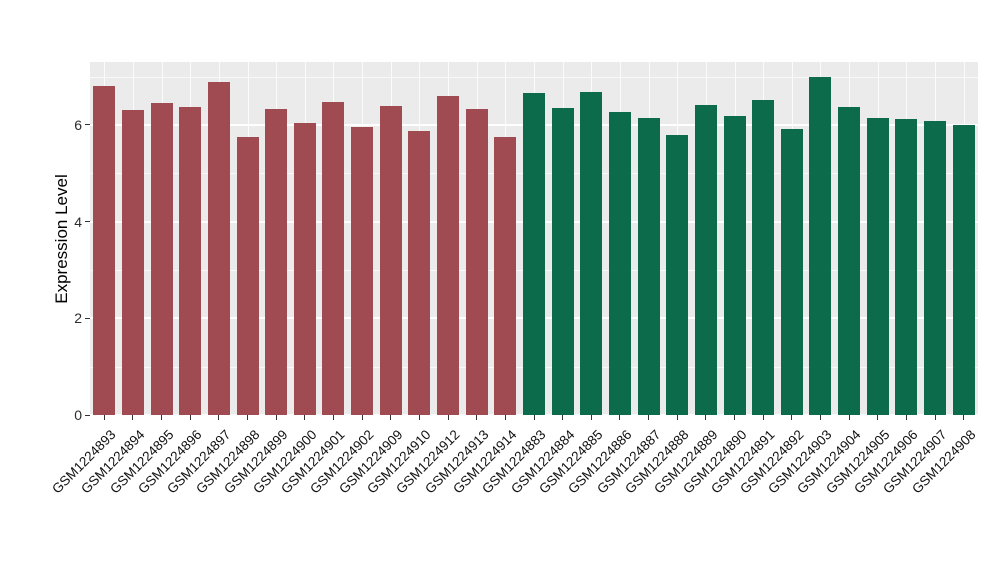 The image size is (1000, 580). What do you see at coordinates (78, 415) in the screenshot?
I see `y-tick-label: 0` at bounding box center [78, 415].